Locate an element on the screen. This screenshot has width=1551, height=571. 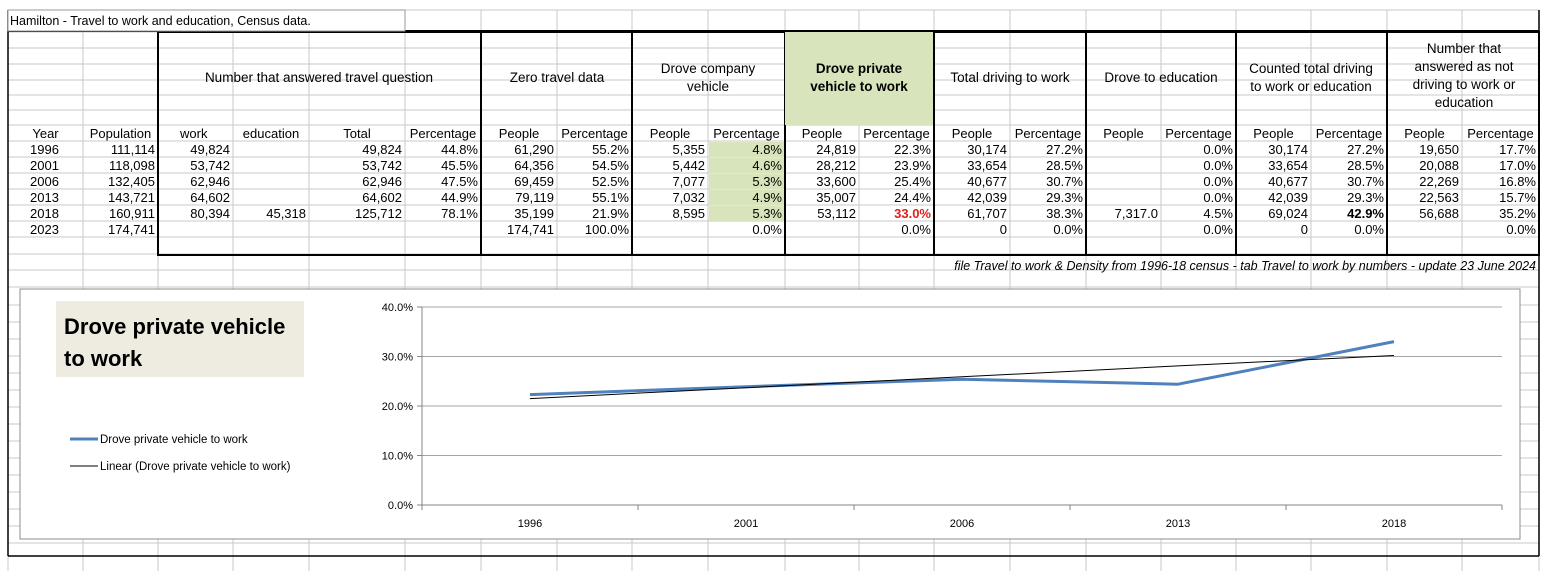
table-cell: 38.3% is located at coordinates (1064, 213).